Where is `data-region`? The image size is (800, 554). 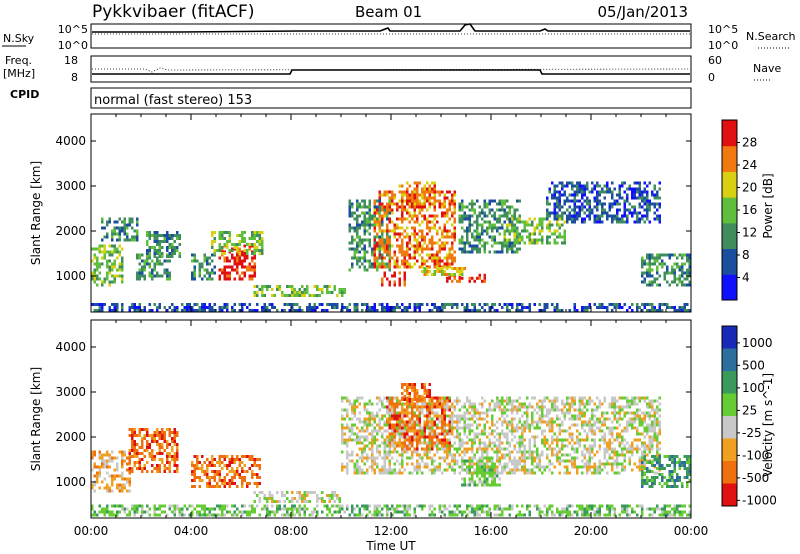 data-region is located at coordinates (237, 243).